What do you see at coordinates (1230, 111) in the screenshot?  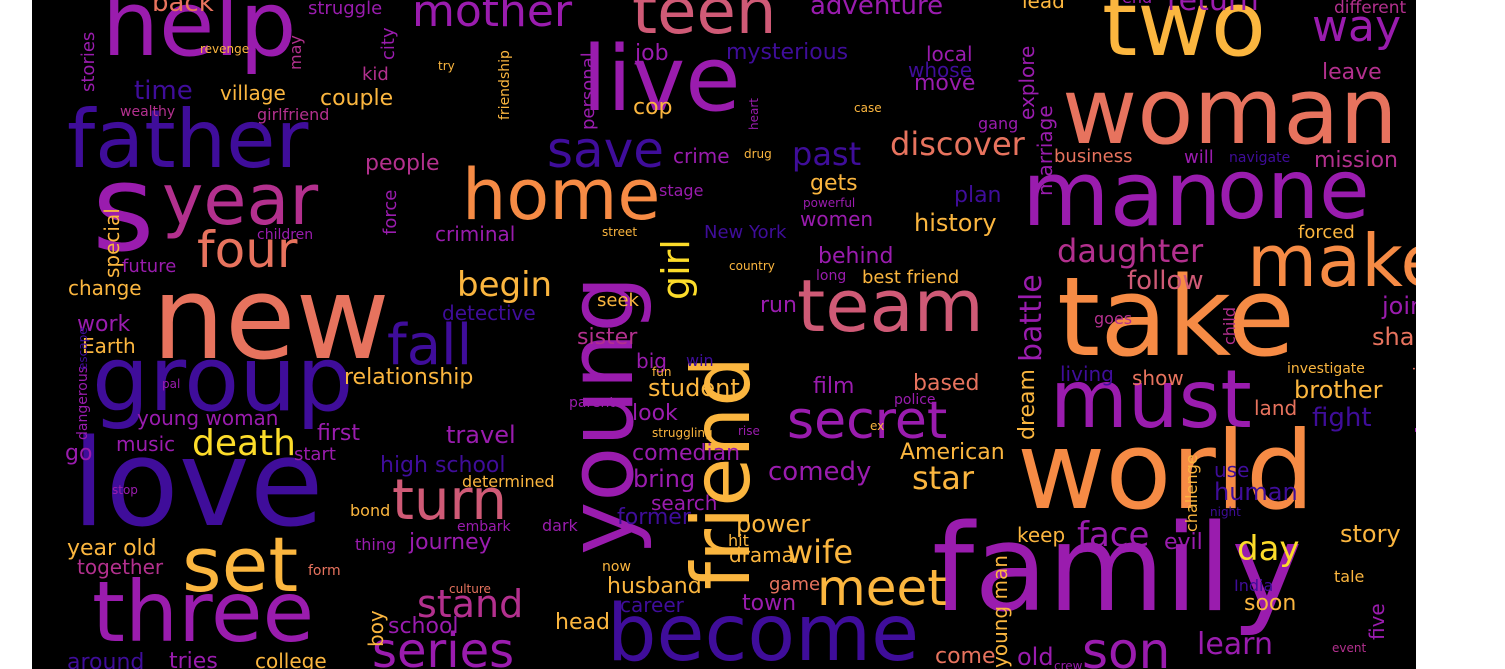 I see `cloud-word: woman` at bounding box center [1230, 111].